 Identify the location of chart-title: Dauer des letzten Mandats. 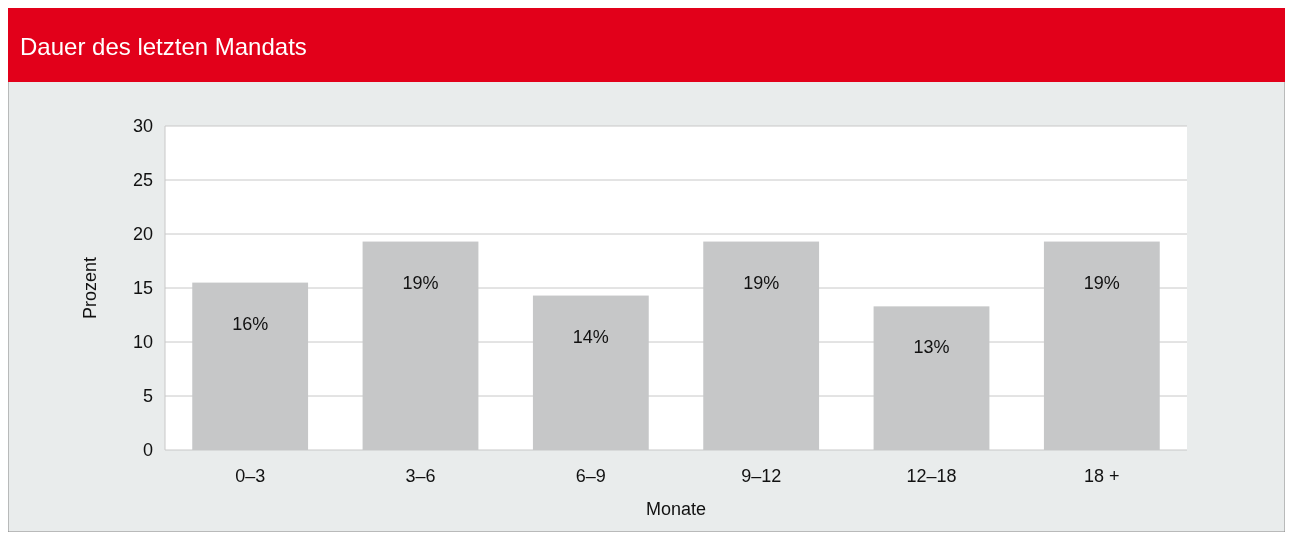
(163, 46).